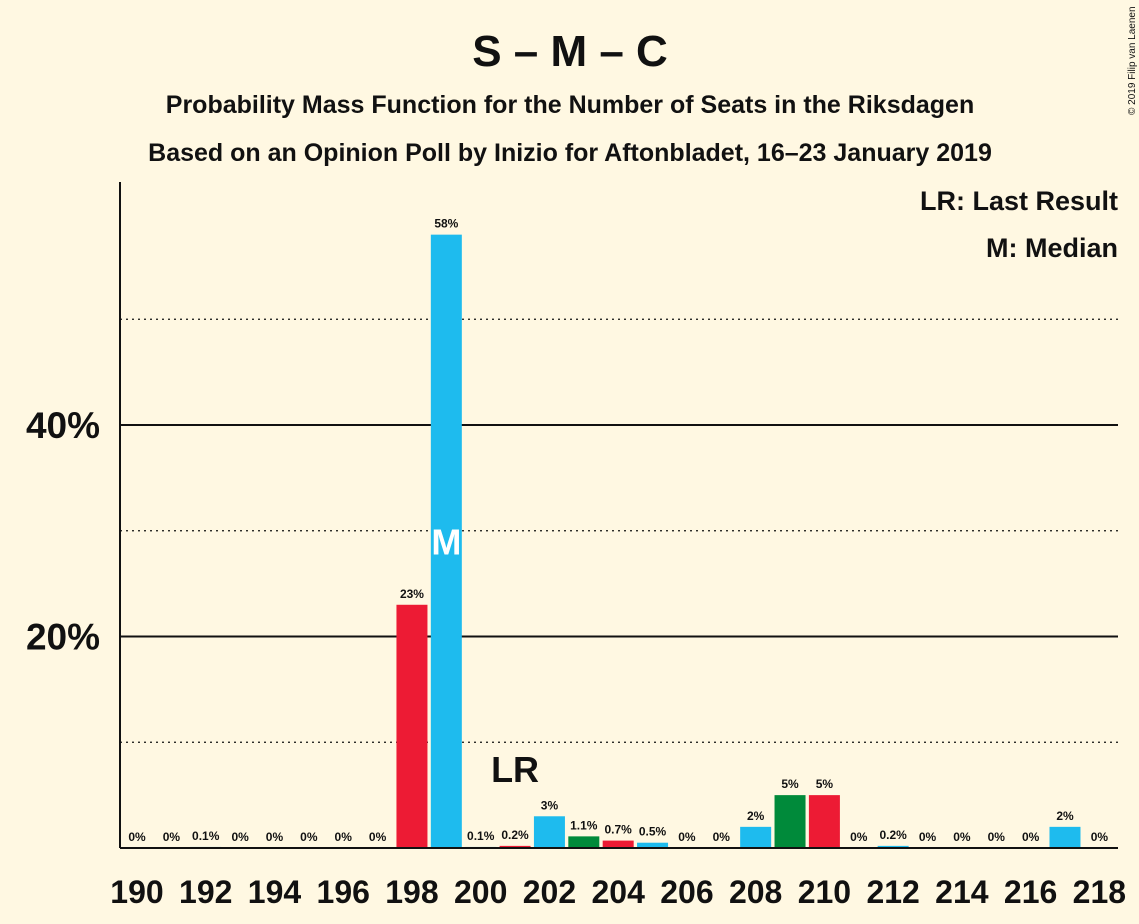 Image resolution: width=1139 pixels, height=924 pixels. Describe the element at coordinates (1019, 201) in the screenshot. I see `legend-last-result: LR: Last Result` at that location.